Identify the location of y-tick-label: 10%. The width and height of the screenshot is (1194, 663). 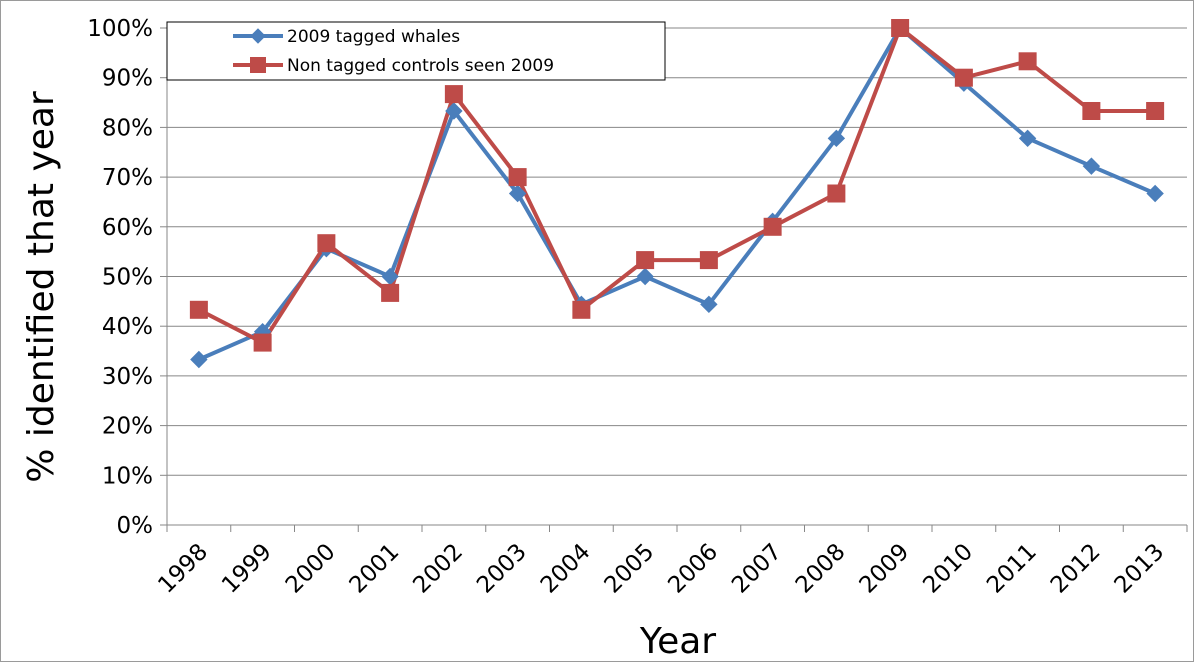
(127, 476).